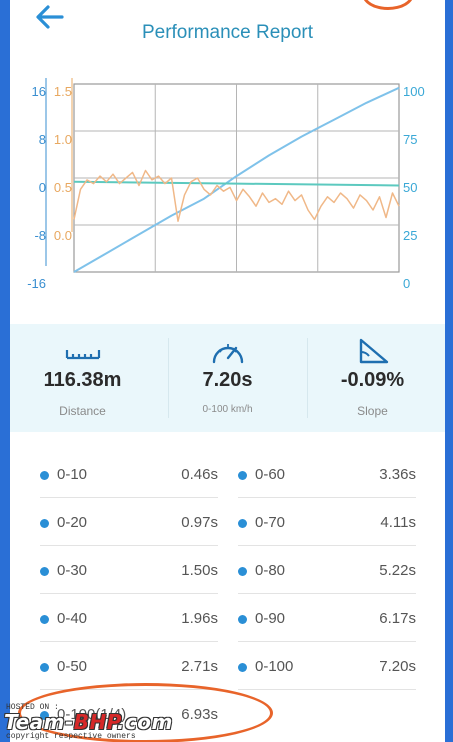 The image size is (453, 742). Describe the element at coordinates (410, 187) in the screenshot. I see `right-axis-tick-label: 50` at that location.